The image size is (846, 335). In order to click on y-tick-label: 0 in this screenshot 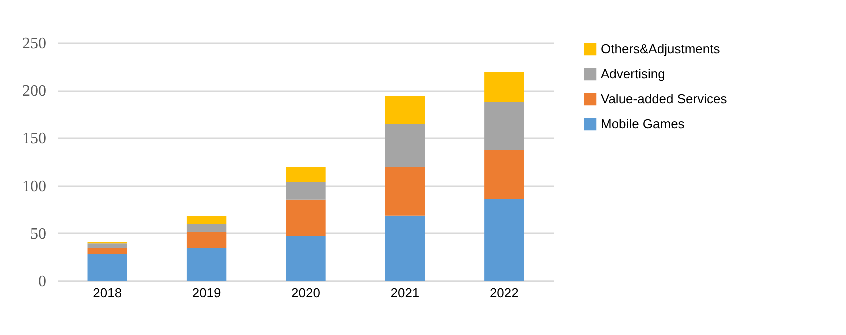, I will do `click(42, 282)`.